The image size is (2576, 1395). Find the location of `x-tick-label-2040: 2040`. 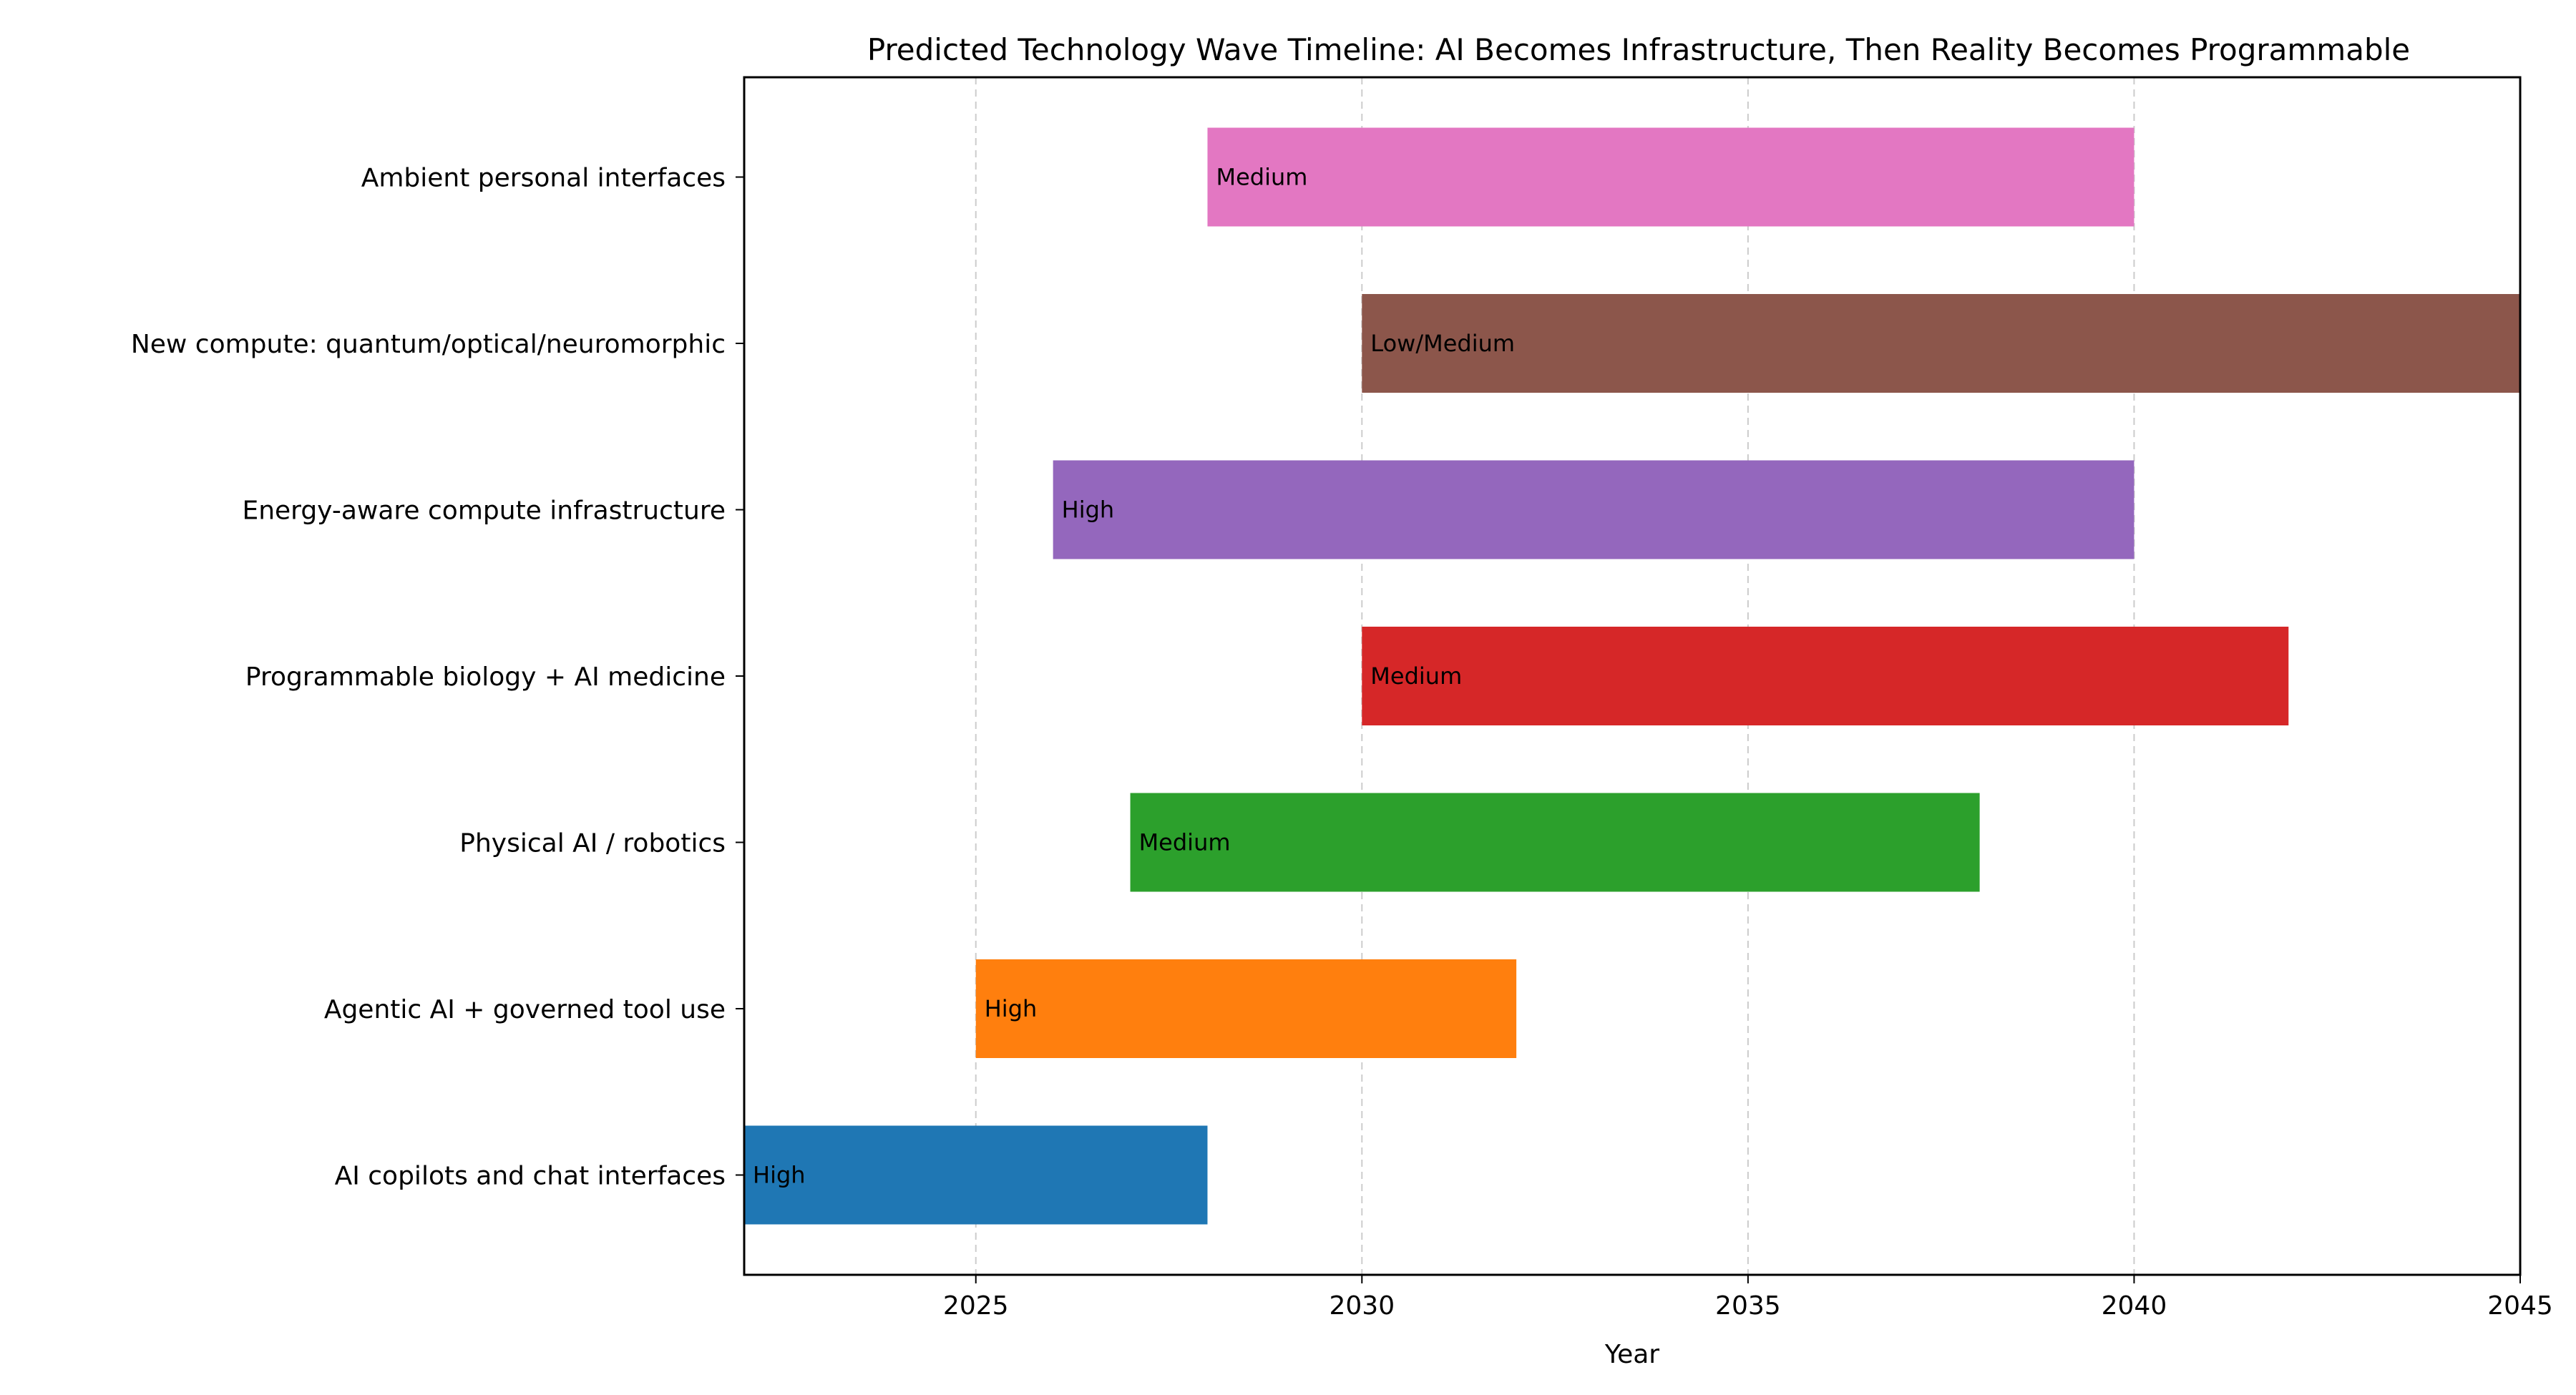

x-tick-label-2040: 2040 is located at coordinates (2134, 1306).